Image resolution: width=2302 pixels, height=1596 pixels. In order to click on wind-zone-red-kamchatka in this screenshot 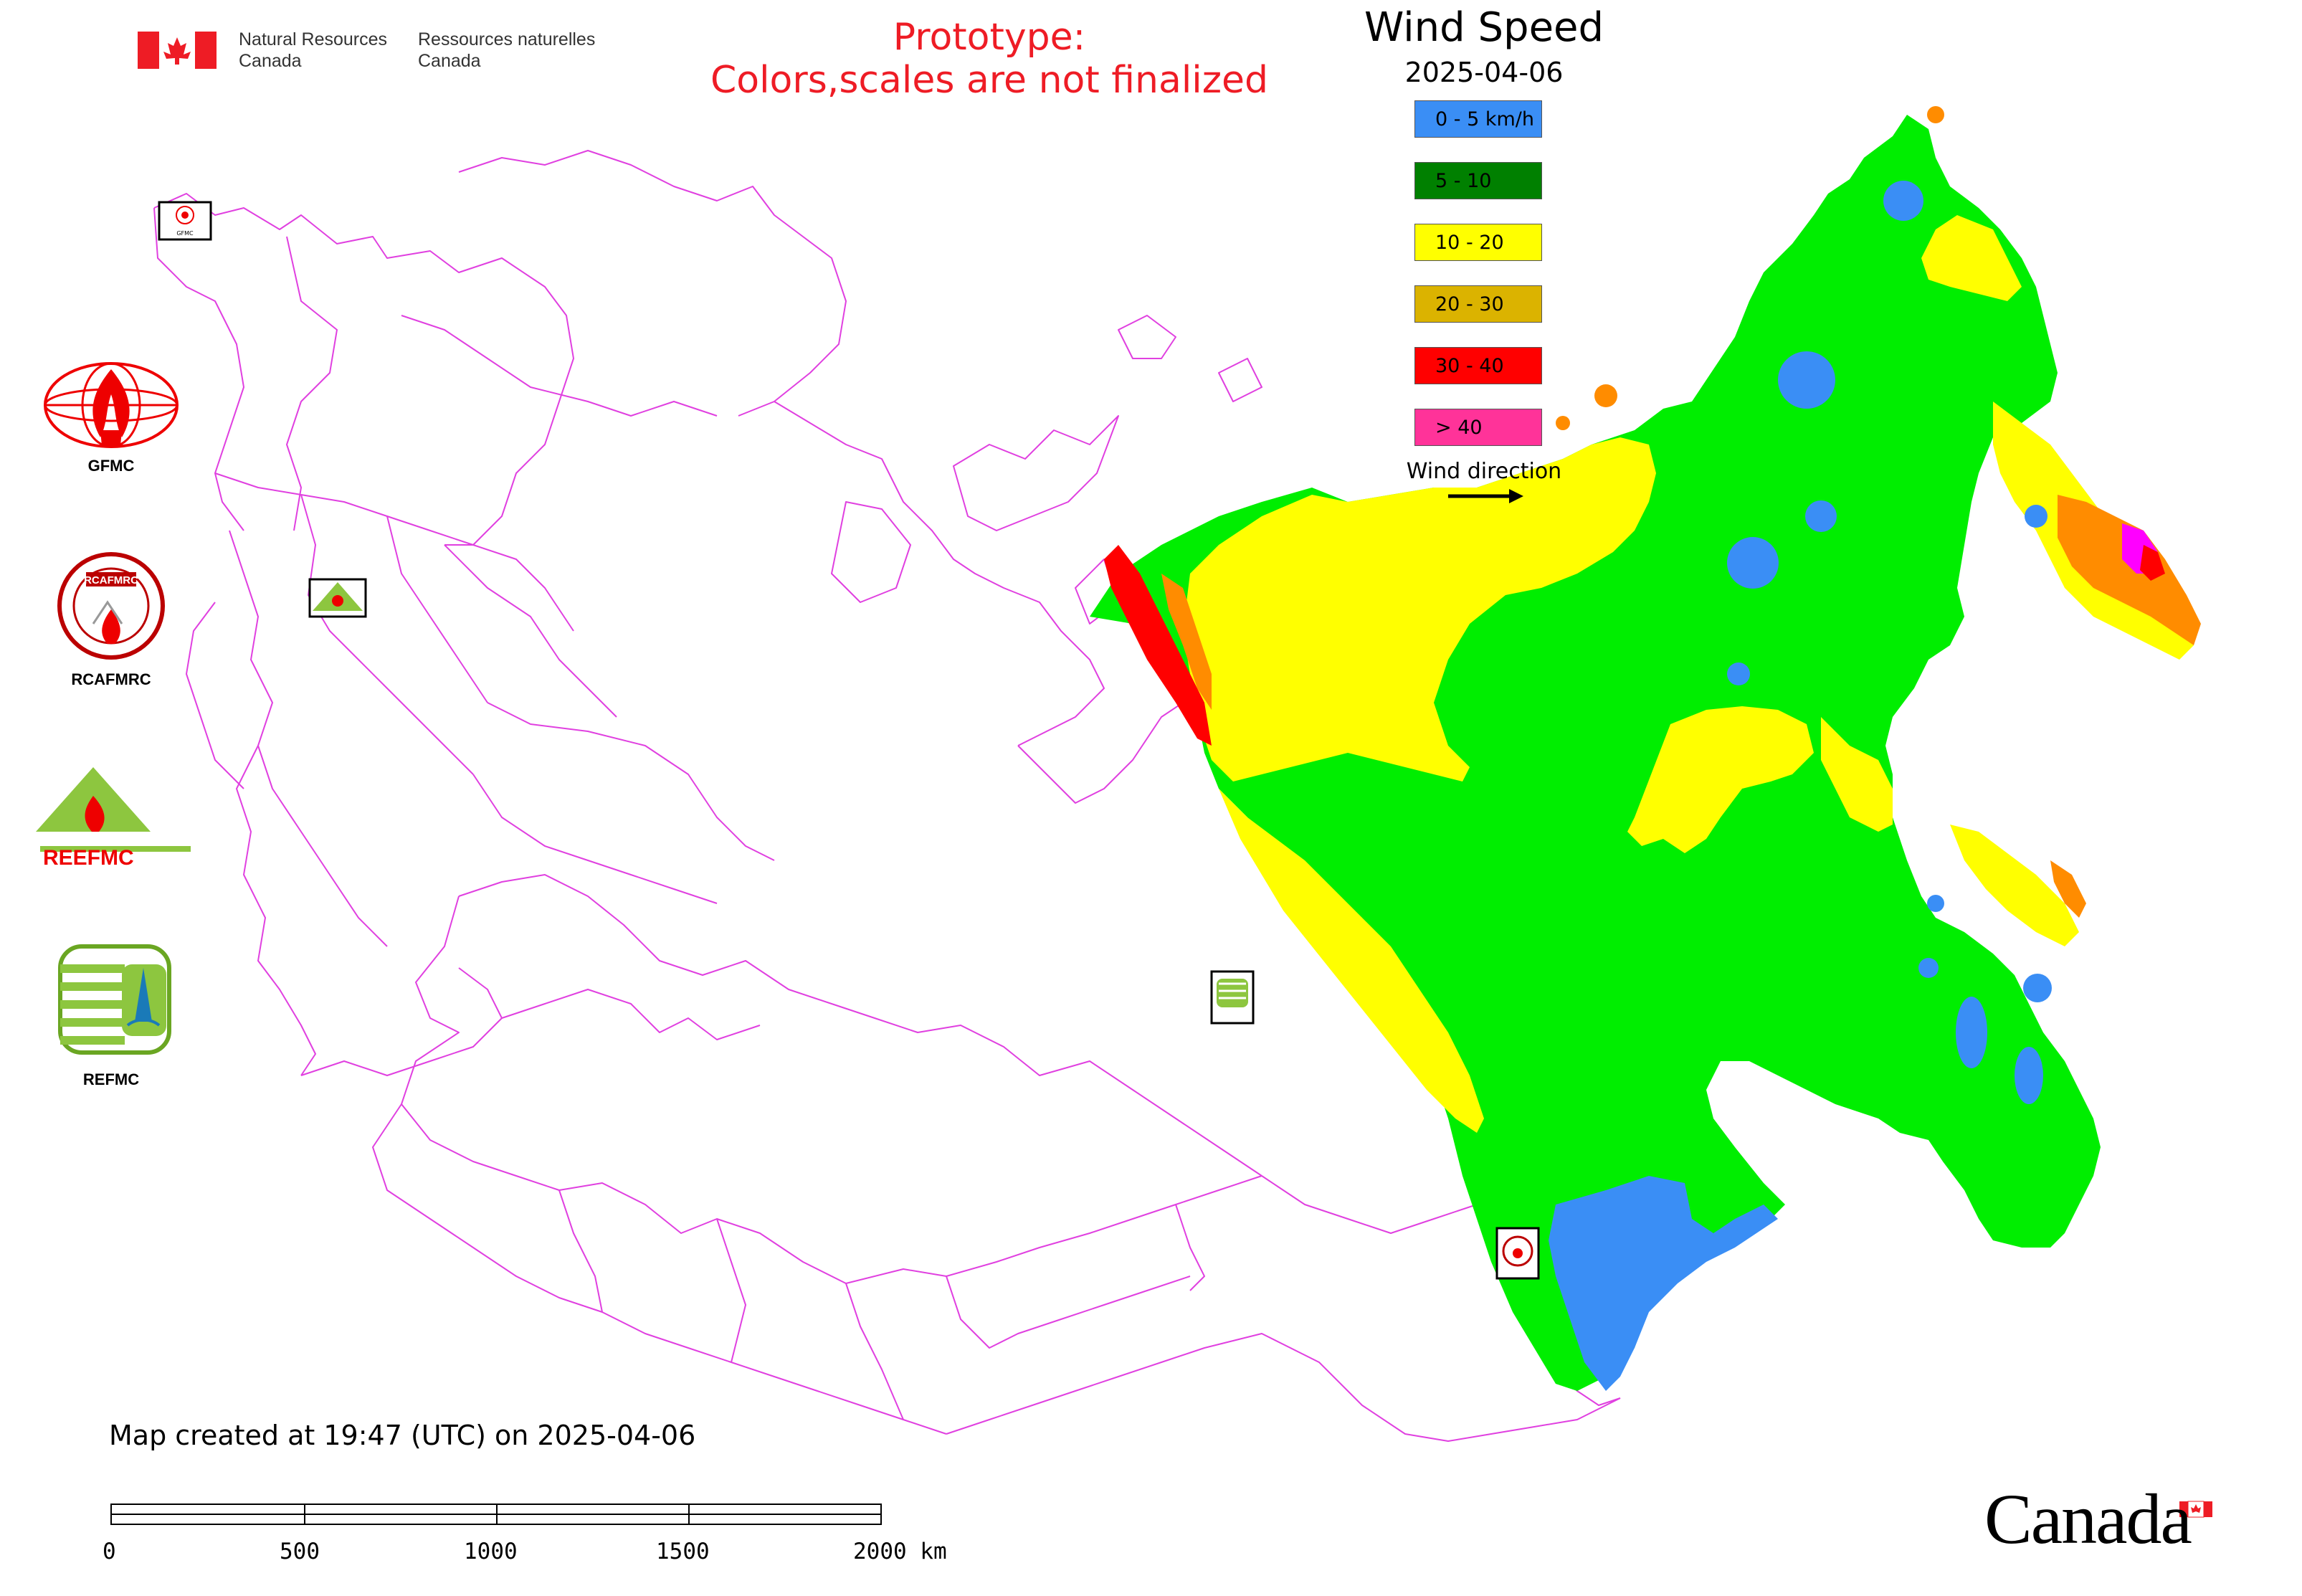, I will do `click(2152, 563)`.